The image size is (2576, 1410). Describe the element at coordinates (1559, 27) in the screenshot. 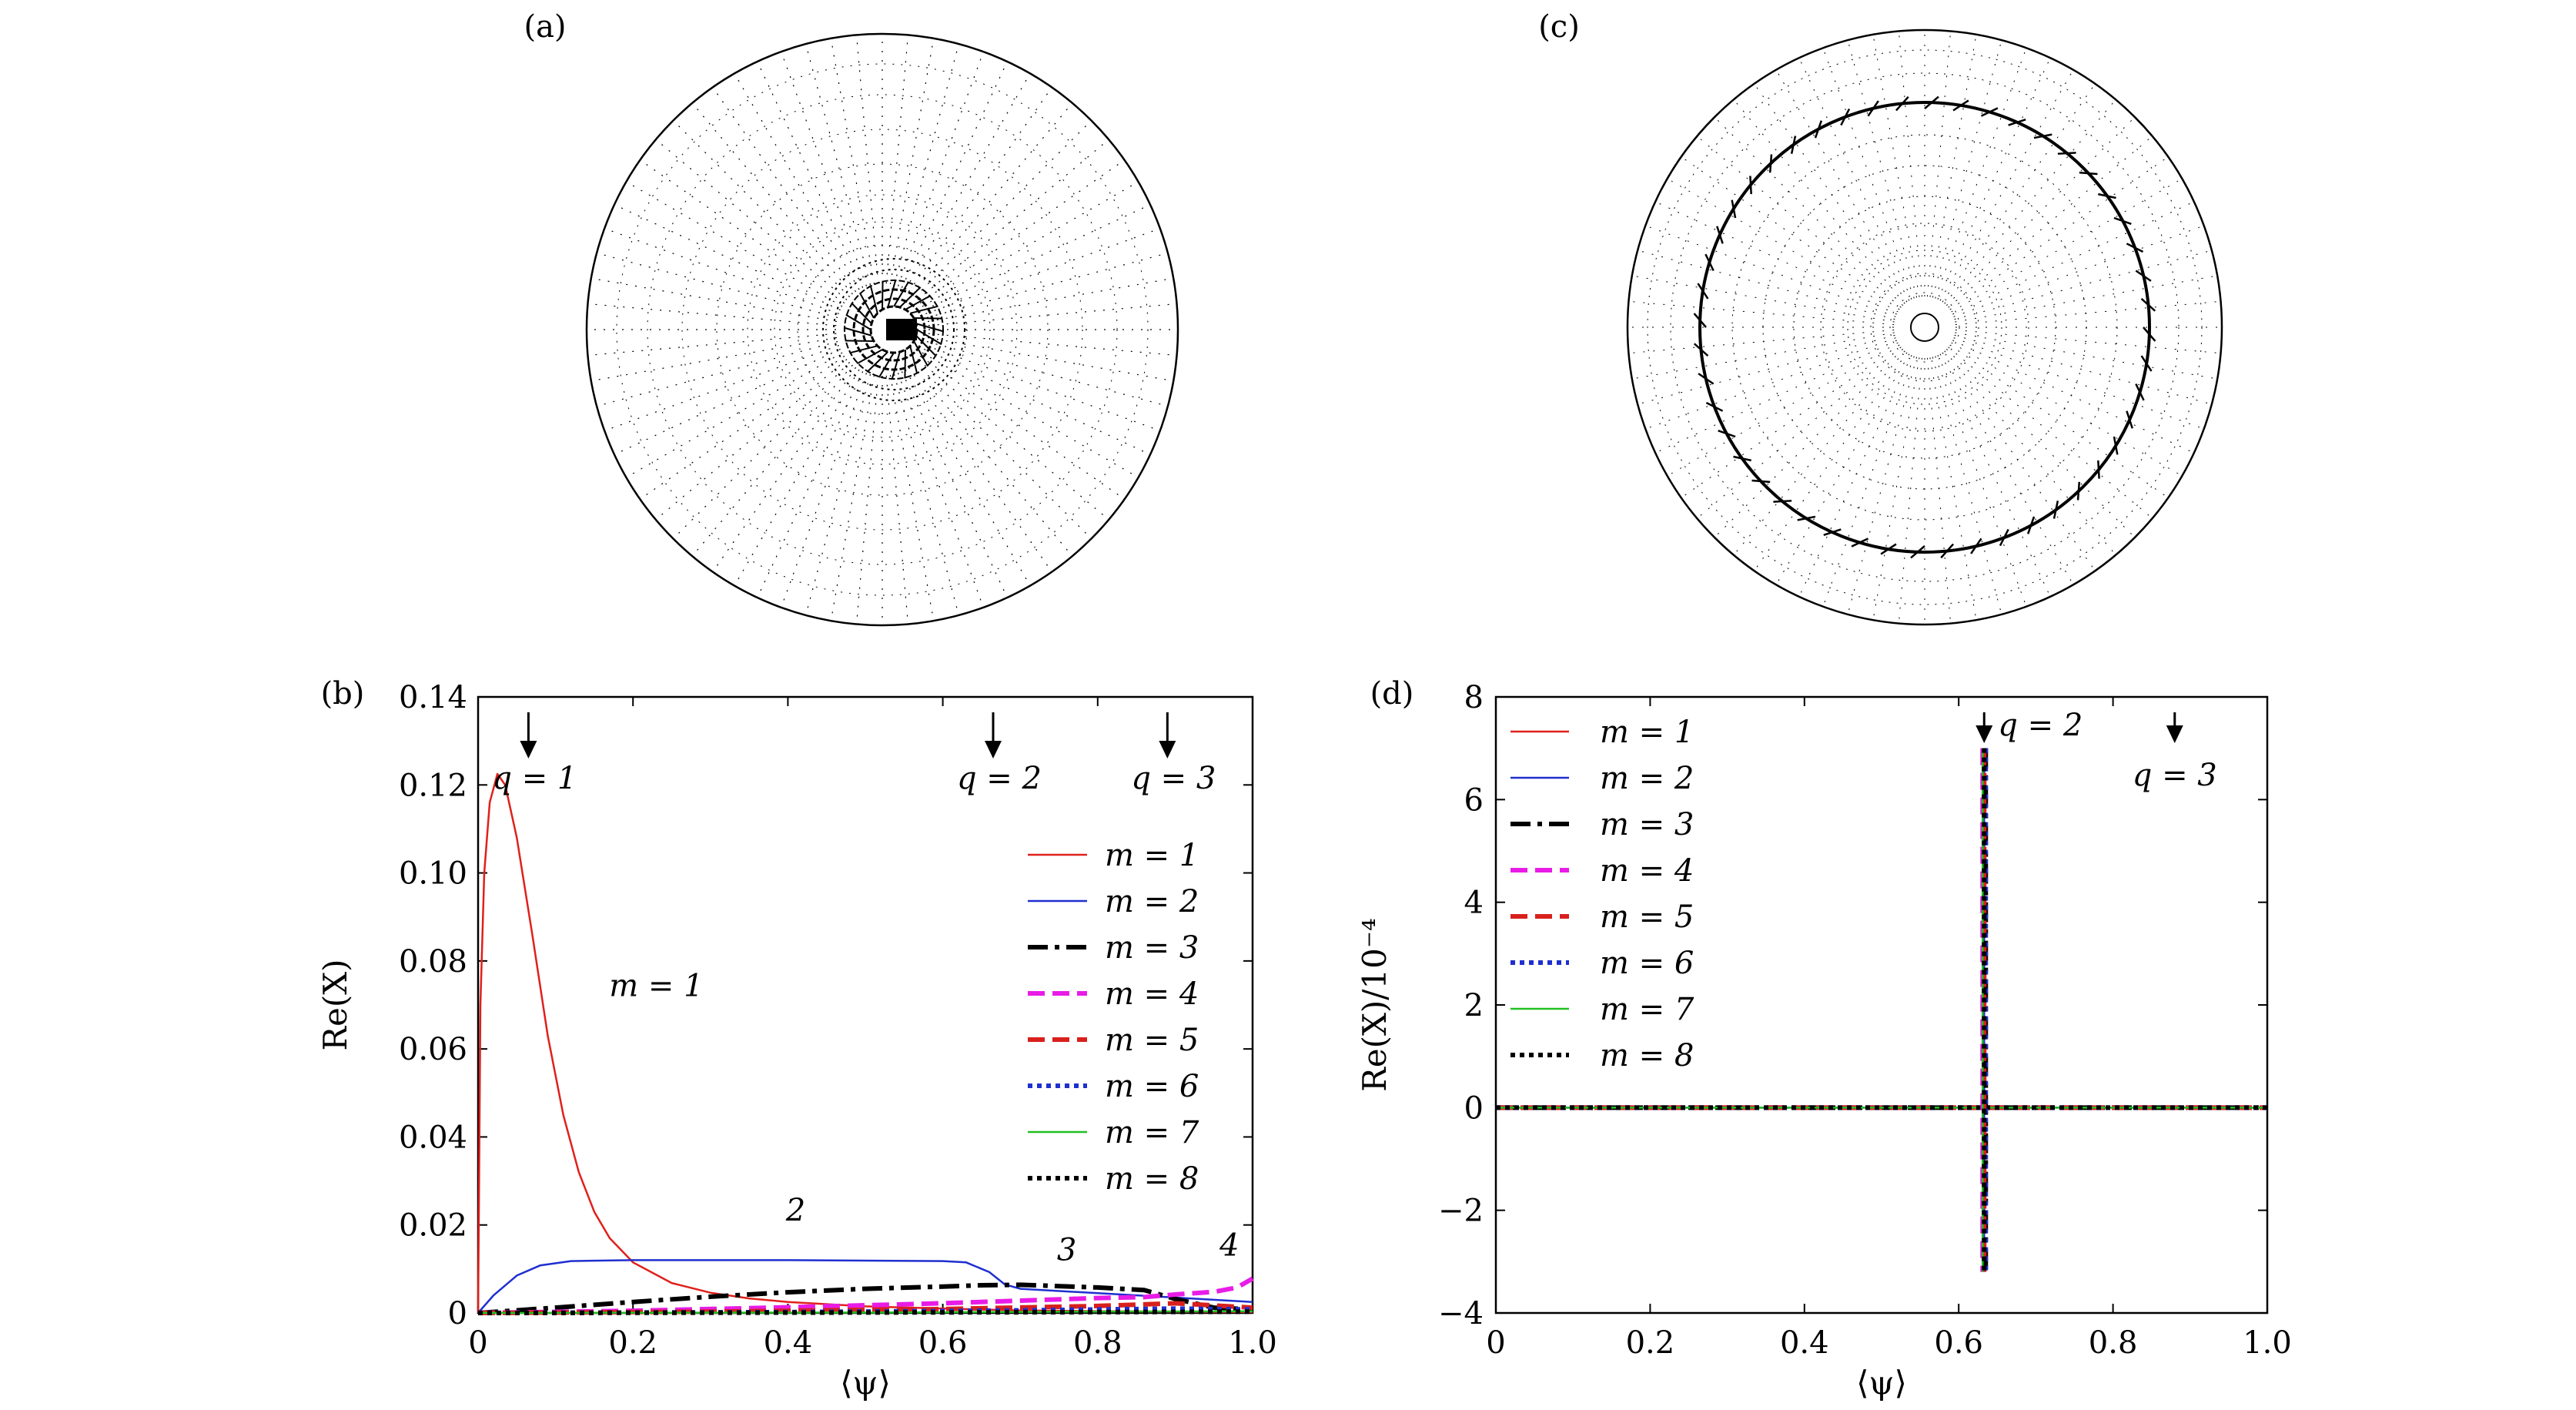

I see `panel-c-label: (c)` at that location.